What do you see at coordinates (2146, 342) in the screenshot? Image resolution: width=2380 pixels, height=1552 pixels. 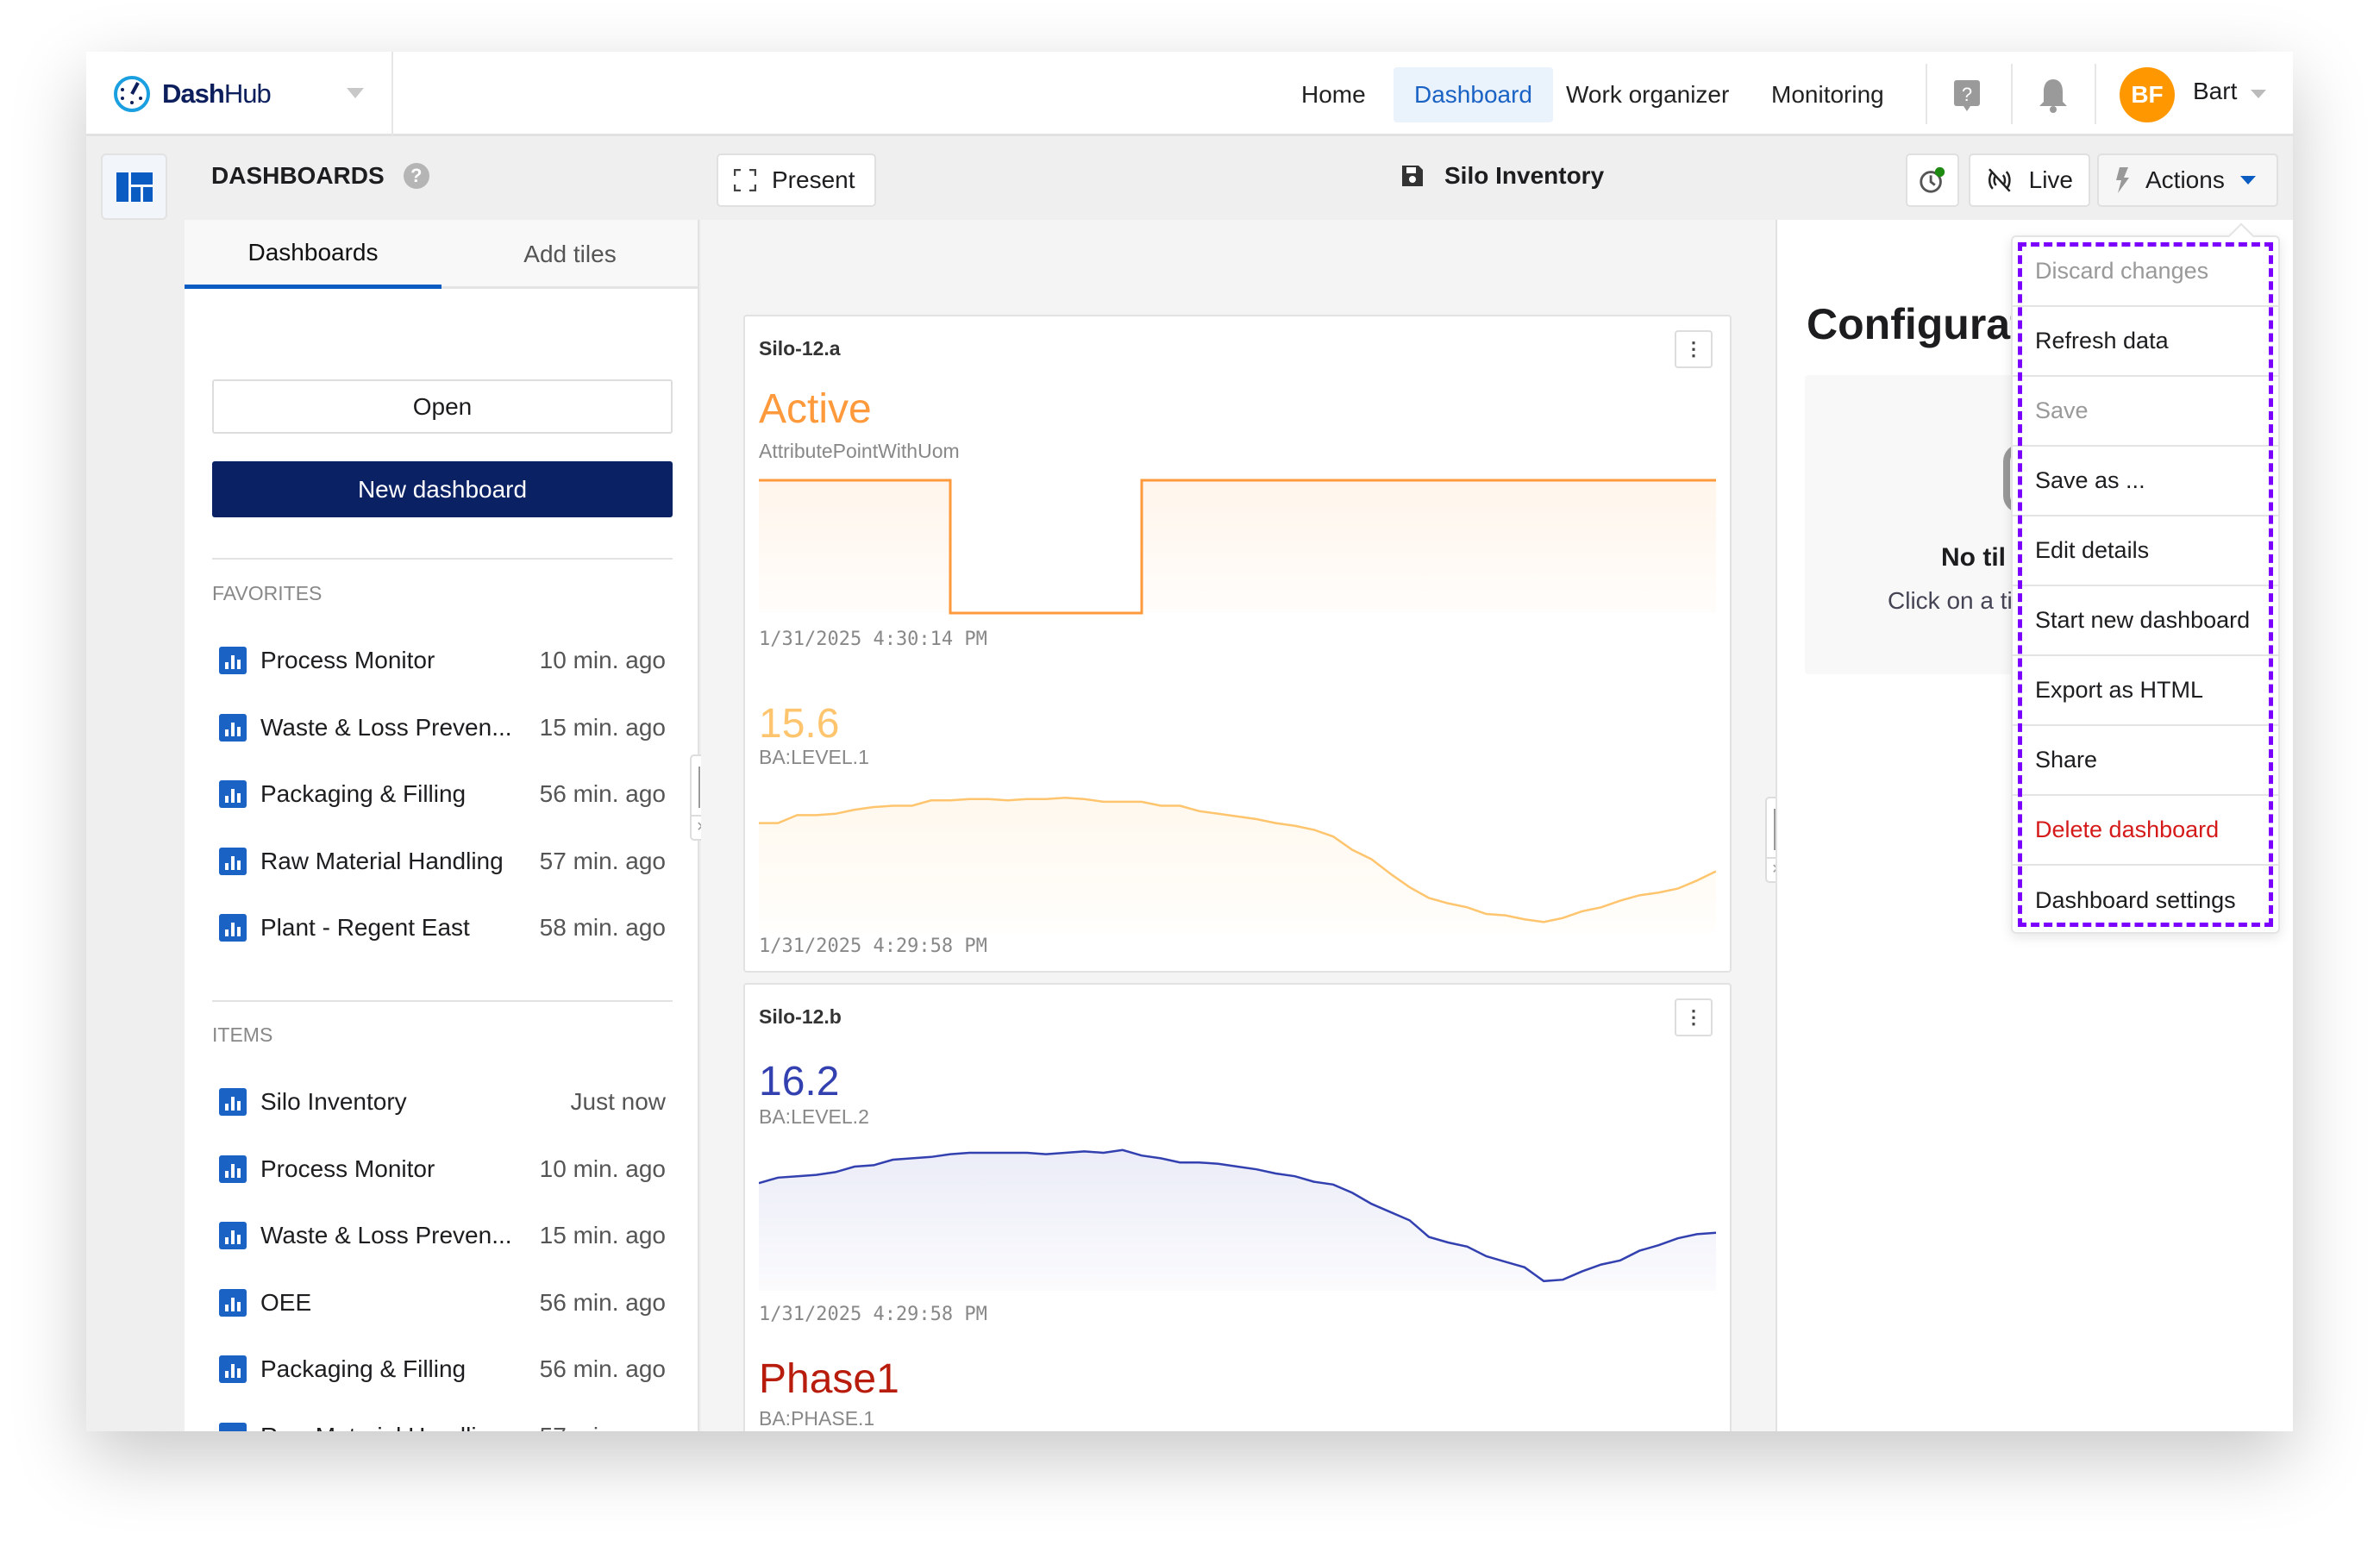 I see `menu-item-refresh-data: Refresh data` at bounding box center [2146, 342].